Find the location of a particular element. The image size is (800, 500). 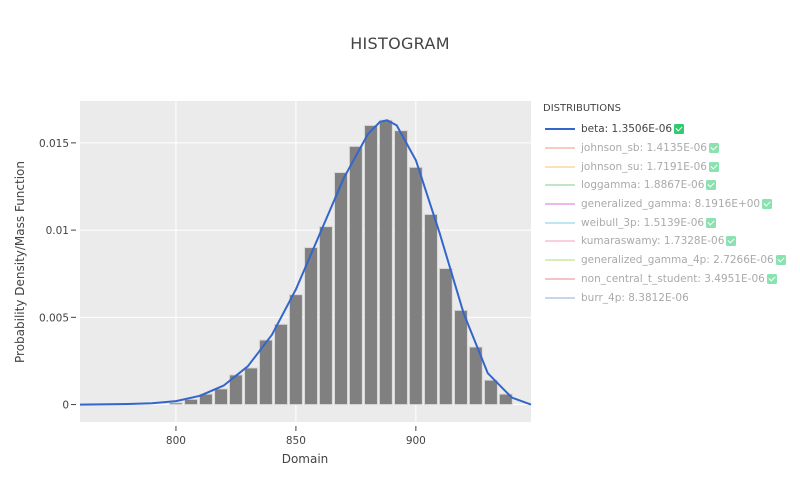

legend-label: non_central_t_student: 3.4951E-06 is located at coordinates (673, 278).